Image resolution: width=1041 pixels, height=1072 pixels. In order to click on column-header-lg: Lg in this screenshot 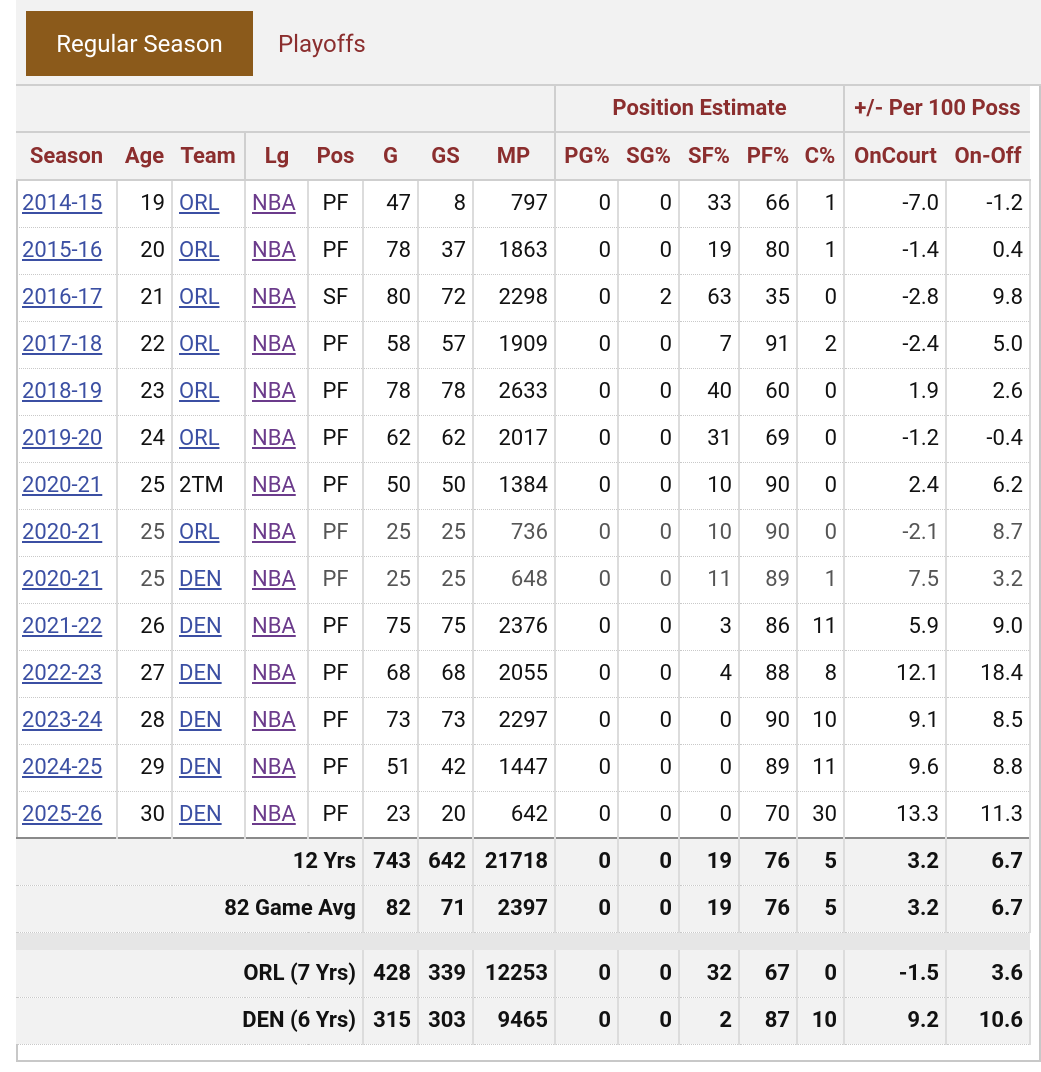, I will do `click(276, 156)`.